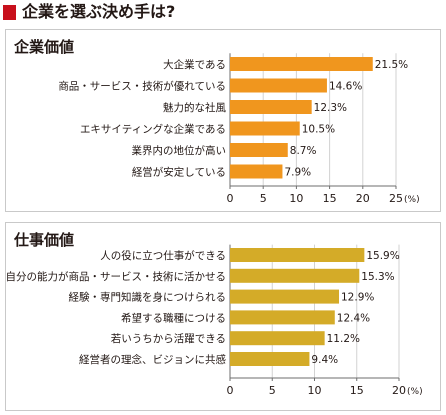  Describe the element at coordinates (297, 173) in the screenshot. I see `data-label: 7.9%` at that location.